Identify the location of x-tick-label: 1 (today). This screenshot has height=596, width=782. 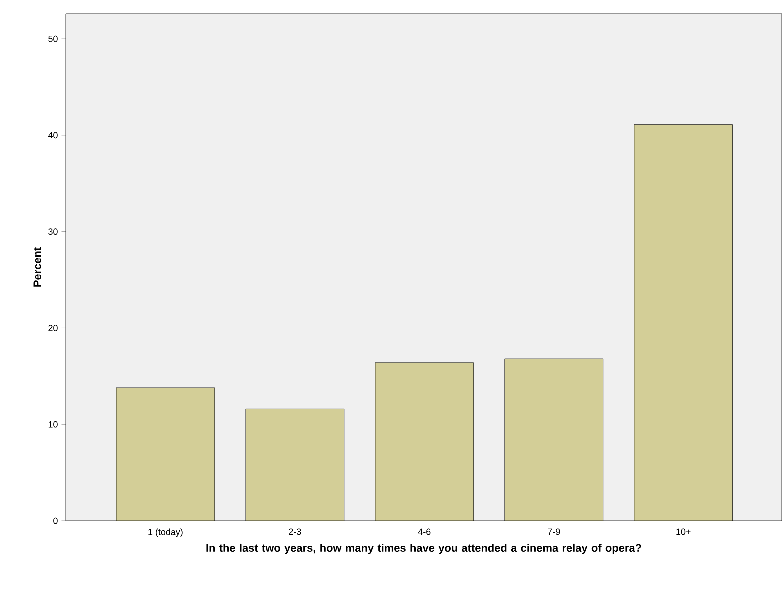
(165, 533).